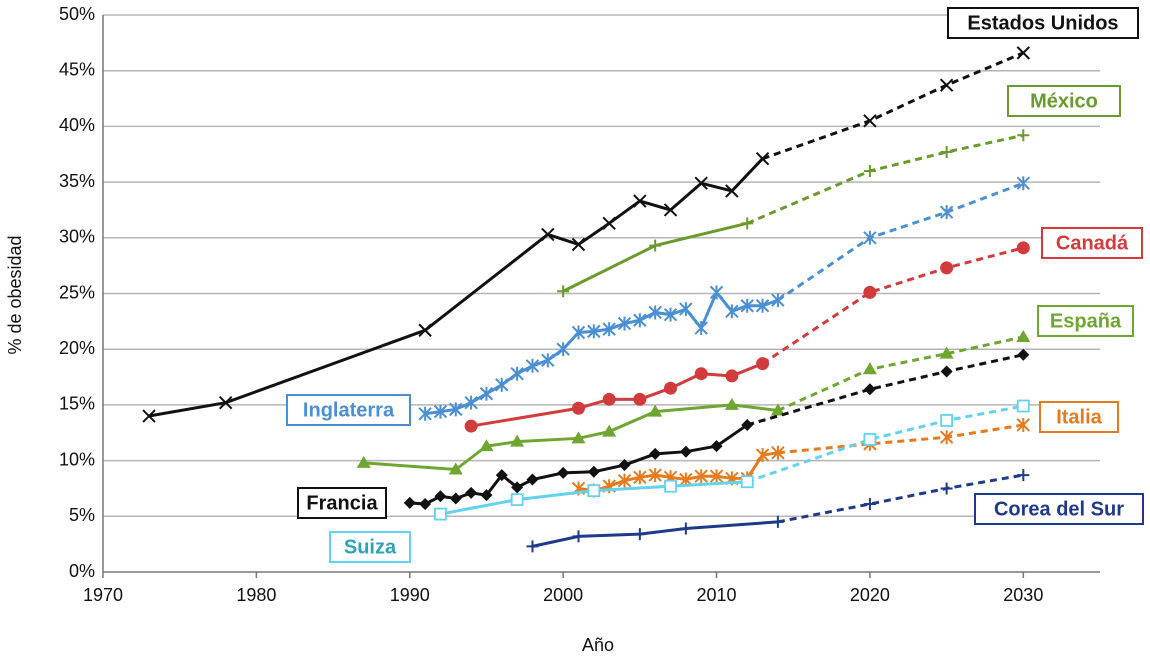 The width and height of the screenshot is (1150, 666). What do you see at coordinates (870, 595) in the screenshot?
I see `x-tick-label: 2020` at bounding box center [870, 595].